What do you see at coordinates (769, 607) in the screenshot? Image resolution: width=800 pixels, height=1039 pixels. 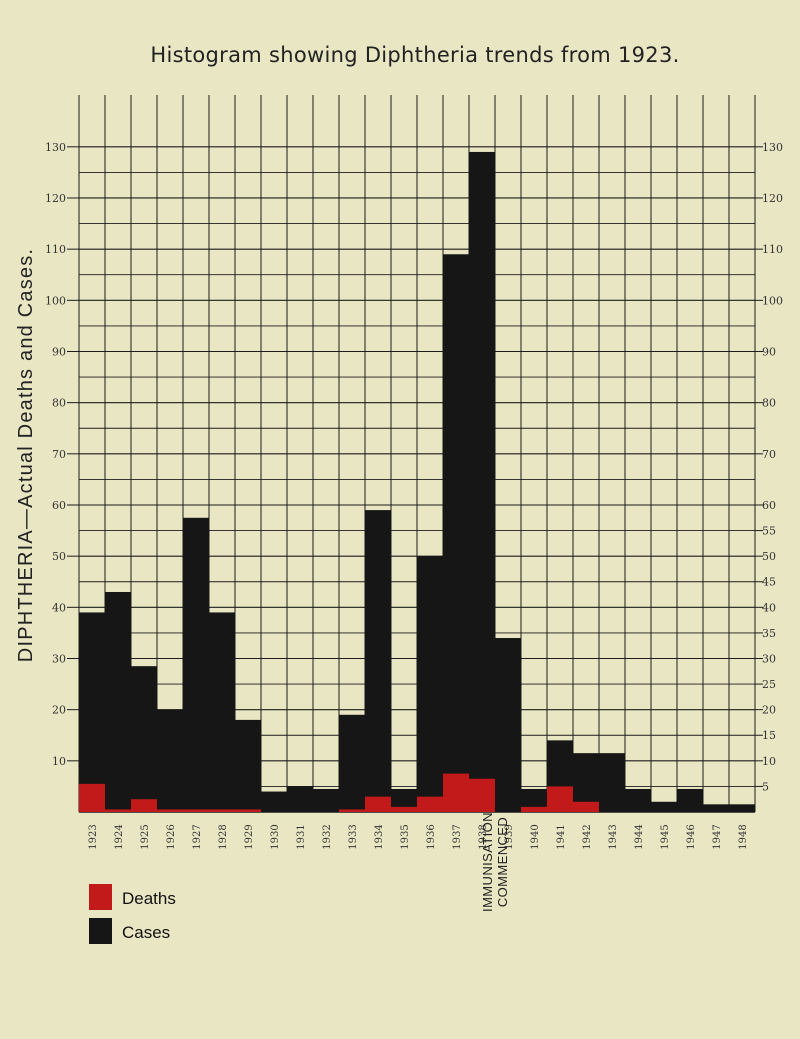 I see `right-tick-label-40: 40` at bounding box center [769, 607].